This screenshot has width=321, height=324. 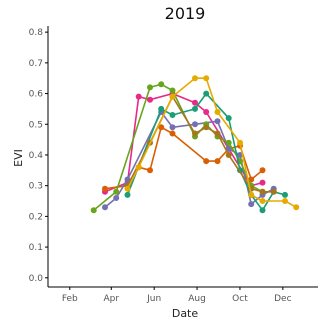 I want to click on y-axis-title: EVI, so click(x=18, y=158).